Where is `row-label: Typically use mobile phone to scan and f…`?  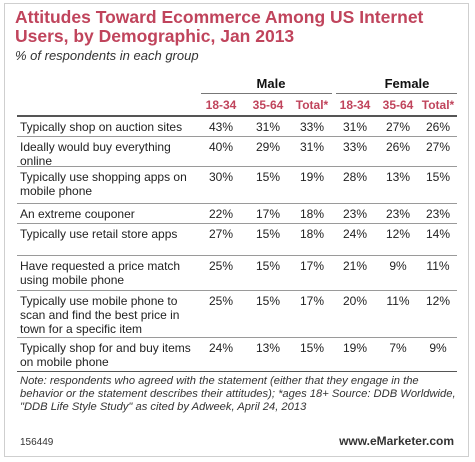
row-label: Typically use mobile phone to scan and f… is located at coordinates (100, 315).